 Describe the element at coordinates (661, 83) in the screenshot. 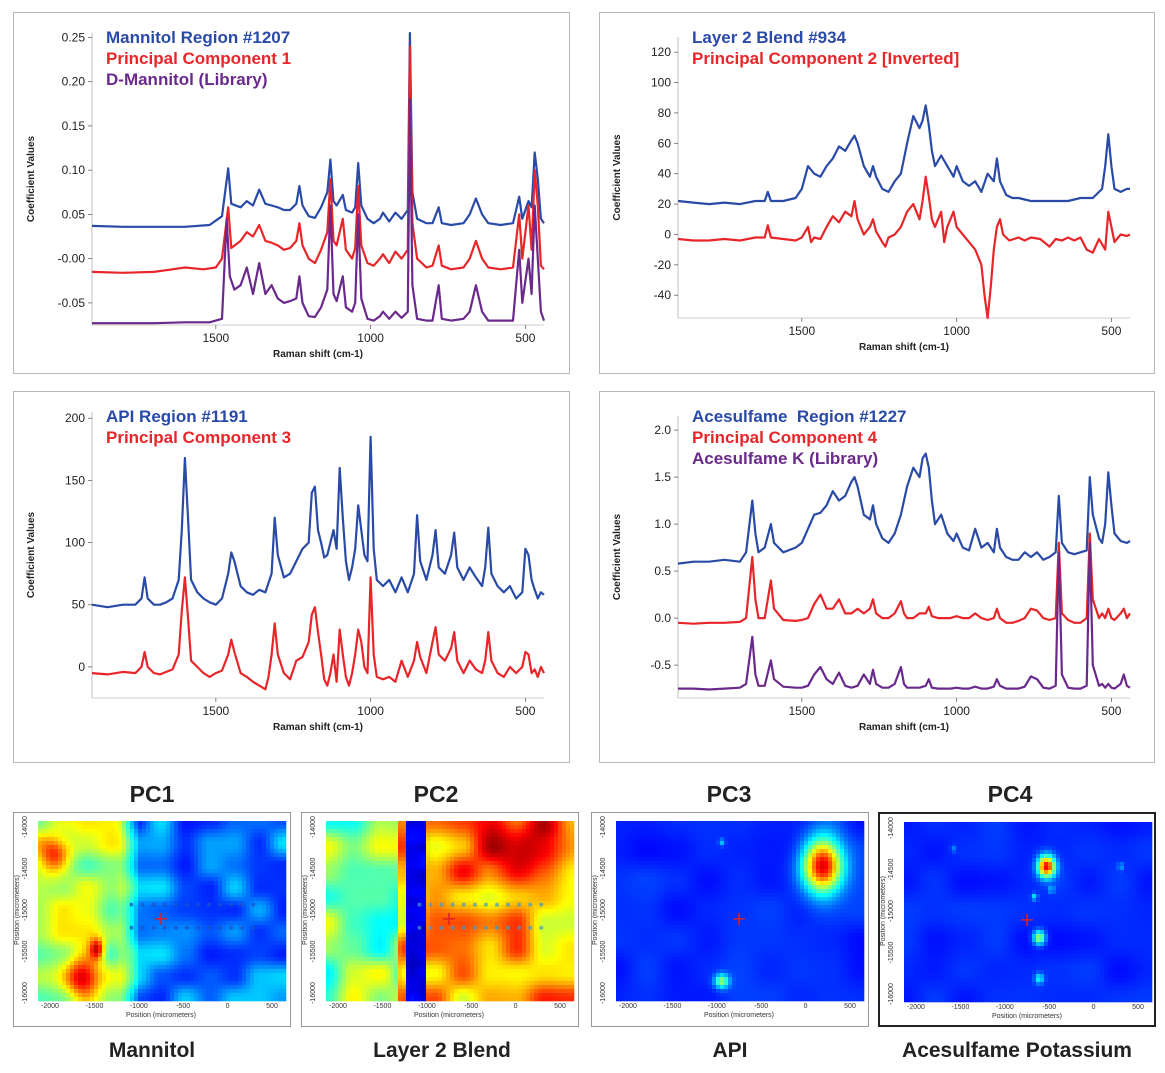

I see `y-tick-label: 100` at that location.